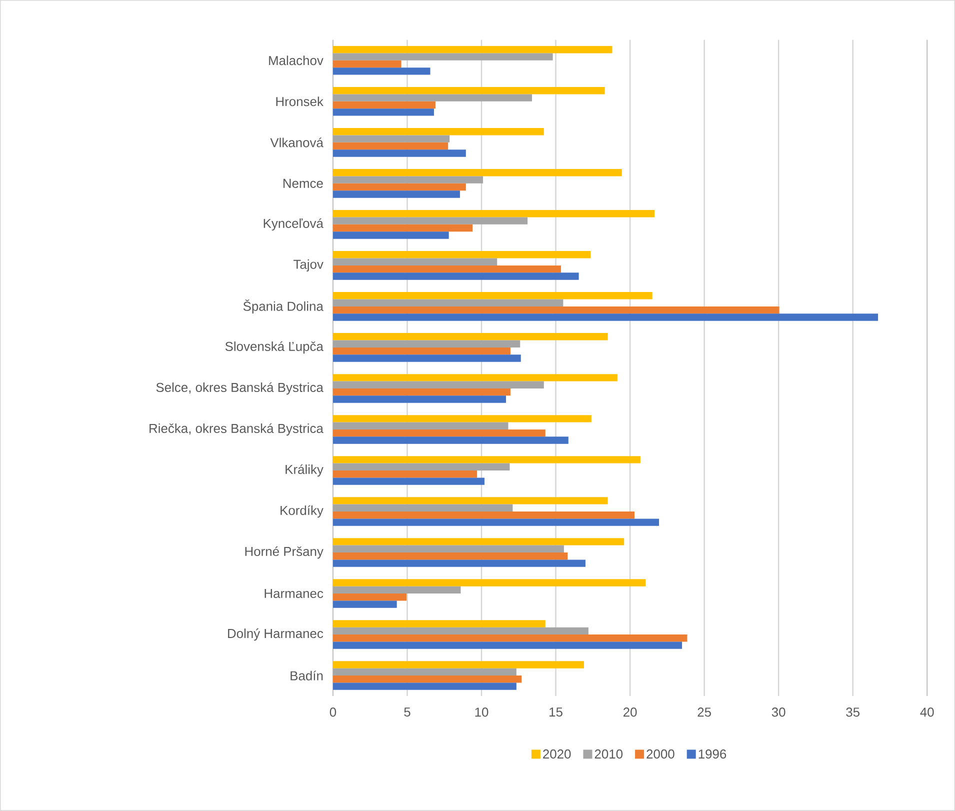  I want to click on y-tick-label: Riečka, okres Banská Bystrica, so click(237, 429).